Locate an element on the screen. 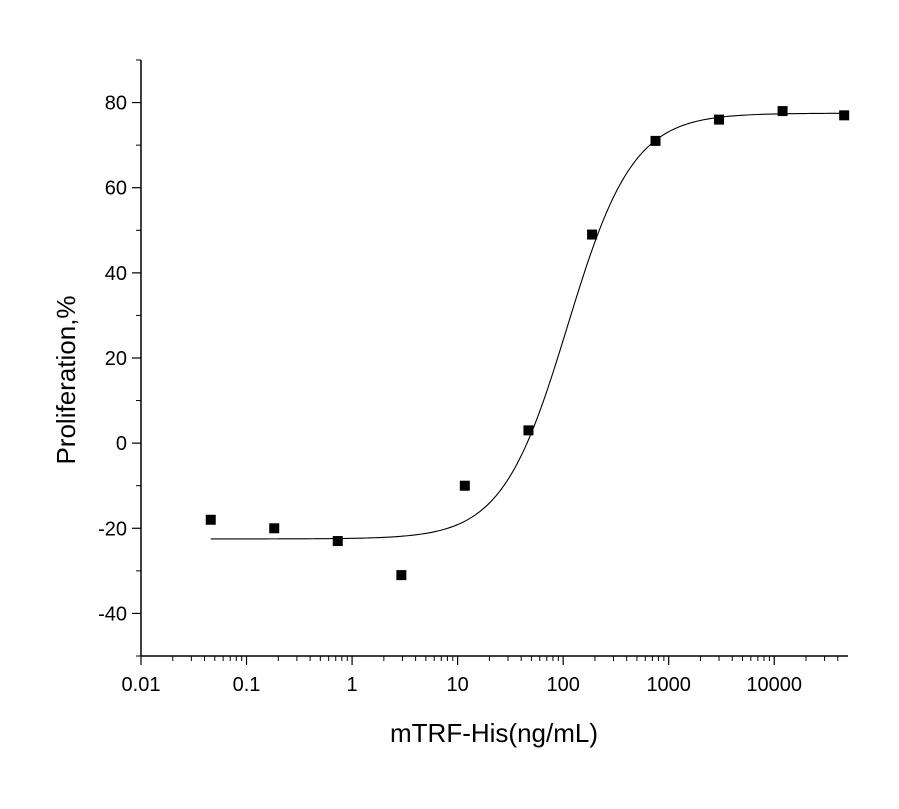  y-tick-label: 40 is located at coordinates (116, 274).